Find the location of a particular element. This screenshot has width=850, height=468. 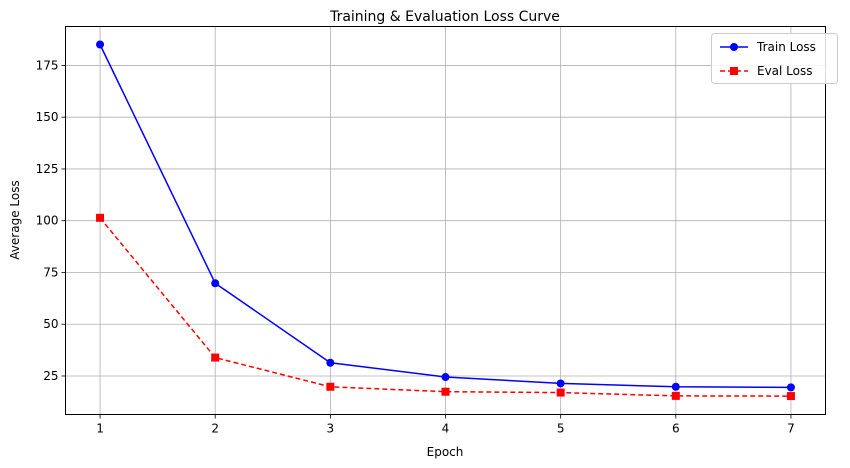

legend-eval-label: Eval Loss is located at coordinates (785, 71).